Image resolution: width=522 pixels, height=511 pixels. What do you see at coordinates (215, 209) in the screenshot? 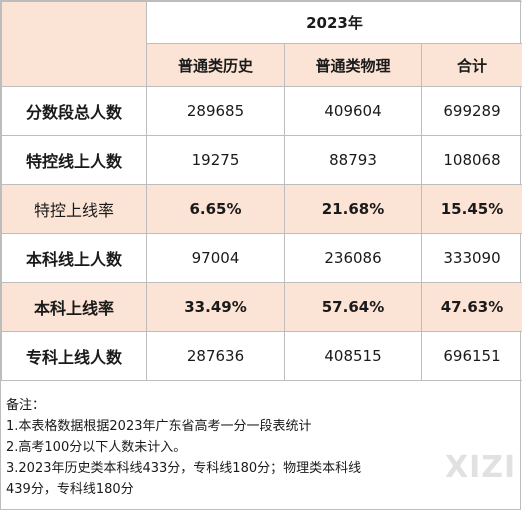
I see `table-cell: 6.65%` at bounding box center [215, 209].